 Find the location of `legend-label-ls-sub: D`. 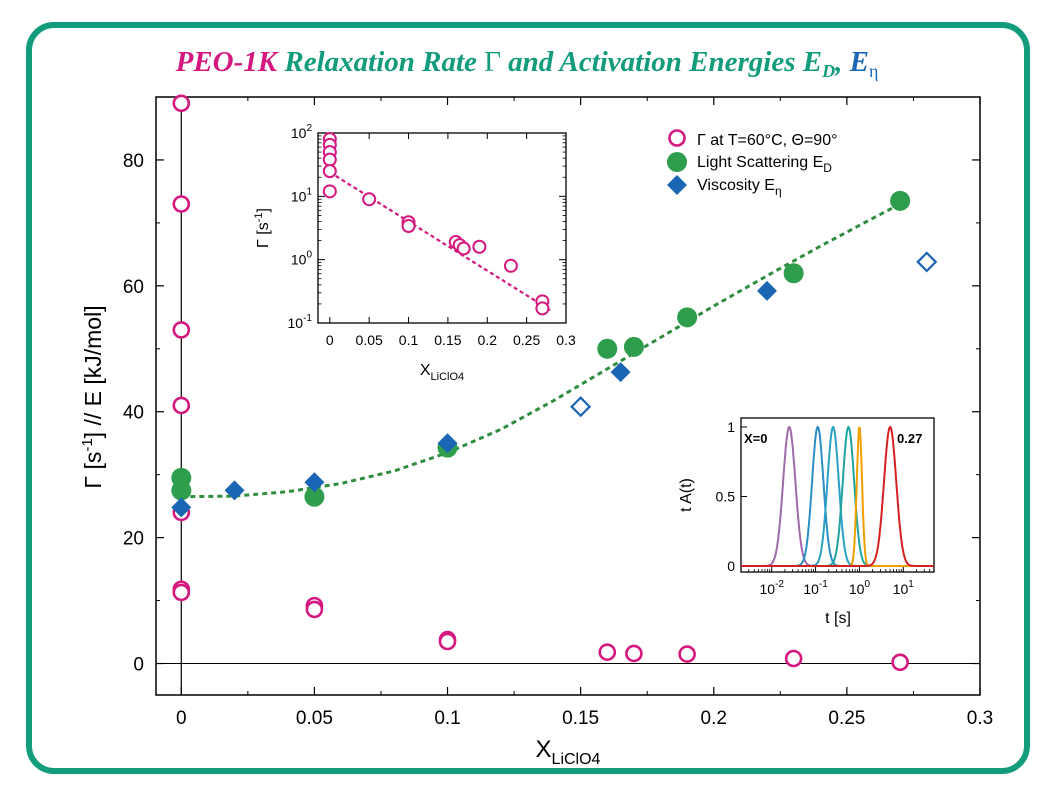

legend-label-ls-sub: D is located at coordinates (827, 168).